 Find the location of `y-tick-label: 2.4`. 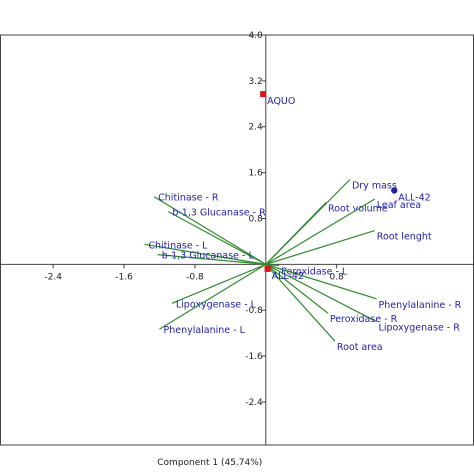

y-tick-label: 2.4 is located at coordinates (255, 128).